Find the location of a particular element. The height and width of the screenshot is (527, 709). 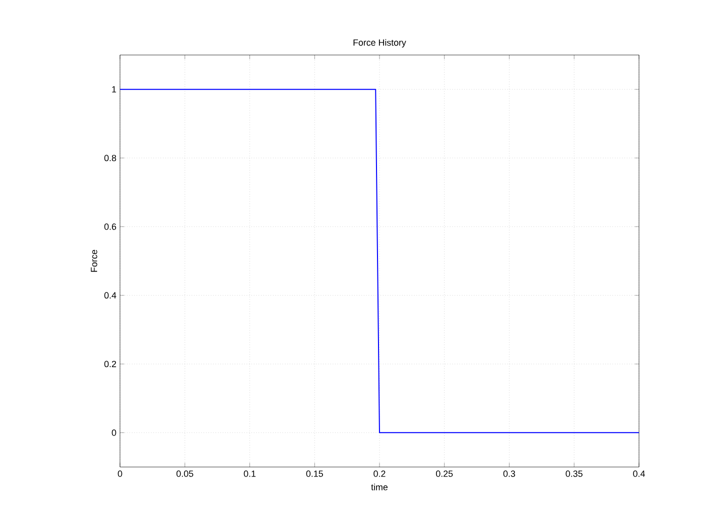

y-tick-label: 0.2 is located at coordinates (110, 364).